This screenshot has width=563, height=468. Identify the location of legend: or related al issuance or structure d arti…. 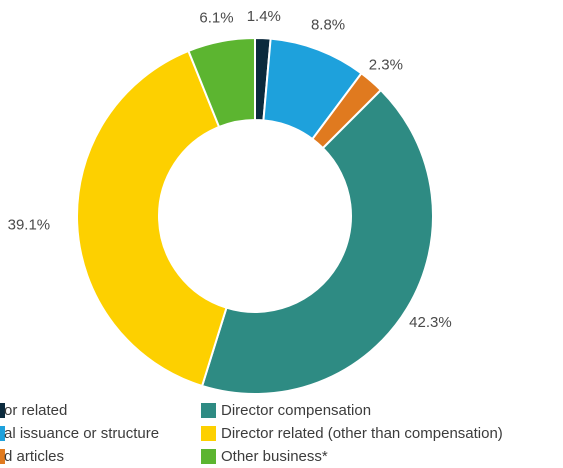
(251, 433).